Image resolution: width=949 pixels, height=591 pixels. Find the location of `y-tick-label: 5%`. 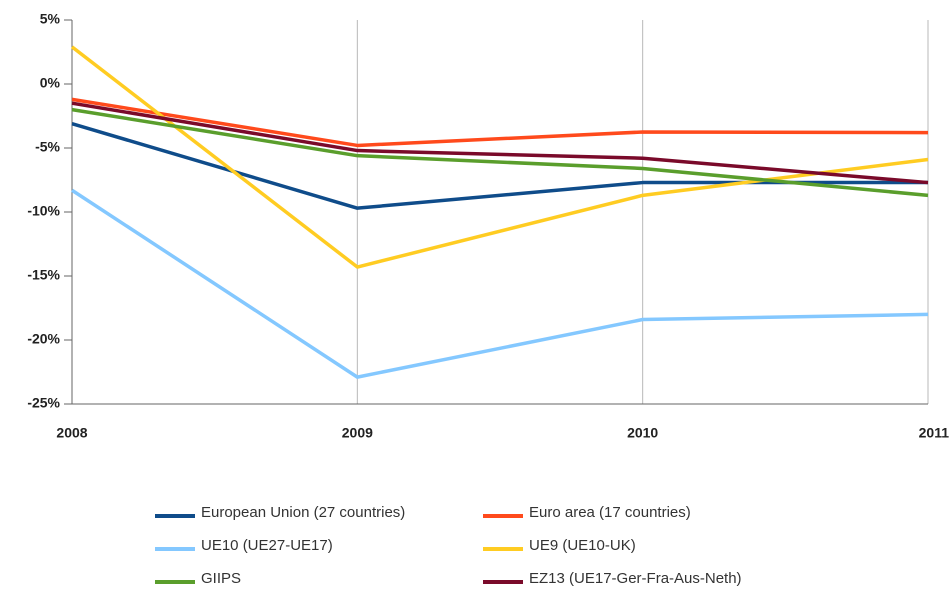

y-tick-label: 5% is located at coordinates (50, 19).